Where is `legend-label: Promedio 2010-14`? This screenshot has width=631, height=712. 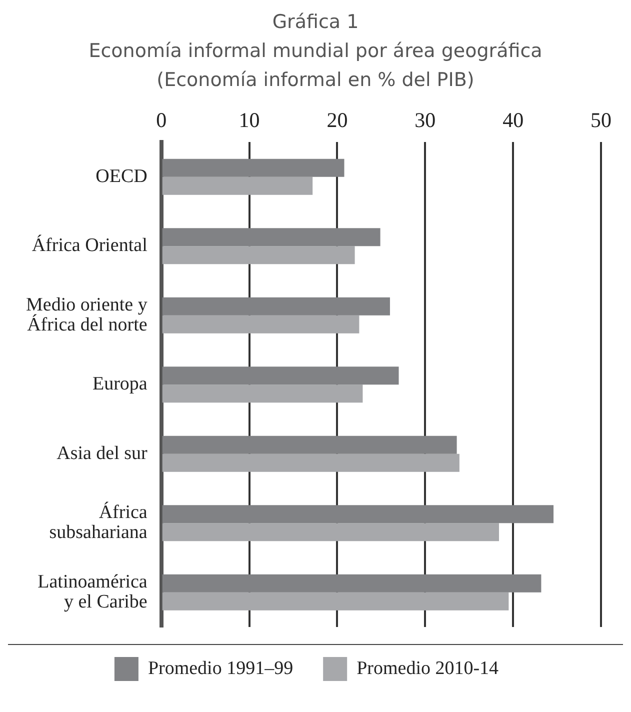
legend-label: Promedio 2010-14 is located at coordinates (428, 668).